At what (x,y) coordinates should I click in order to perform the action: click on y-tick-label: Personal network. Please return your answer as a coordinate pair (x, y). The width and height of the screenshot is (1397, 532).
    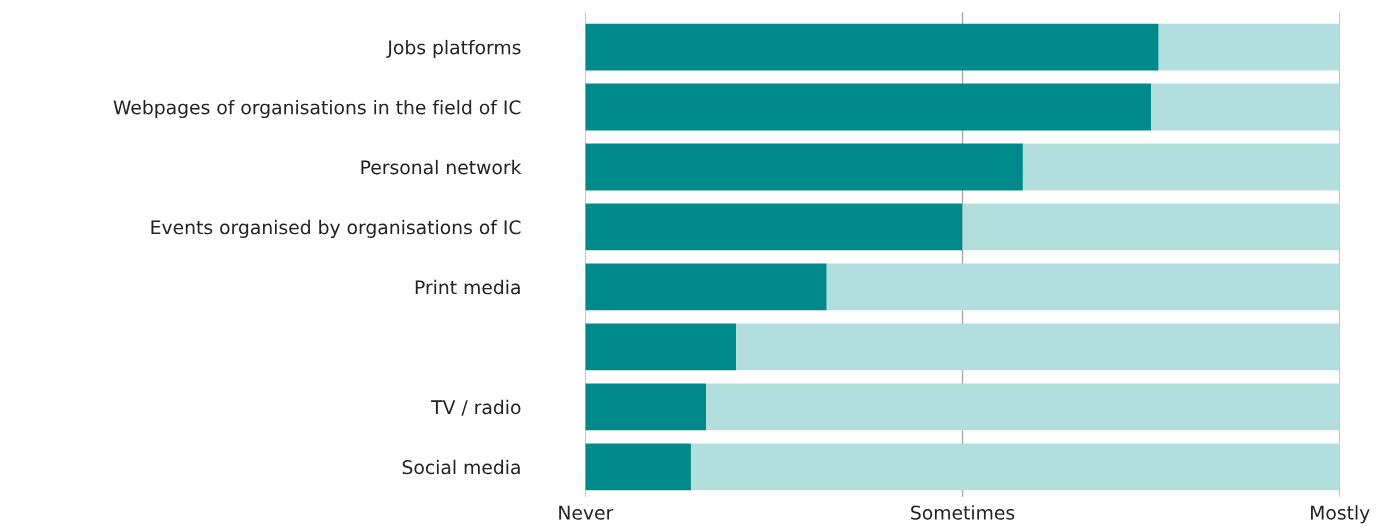
    Looking at the image, I should click on (441, 167).